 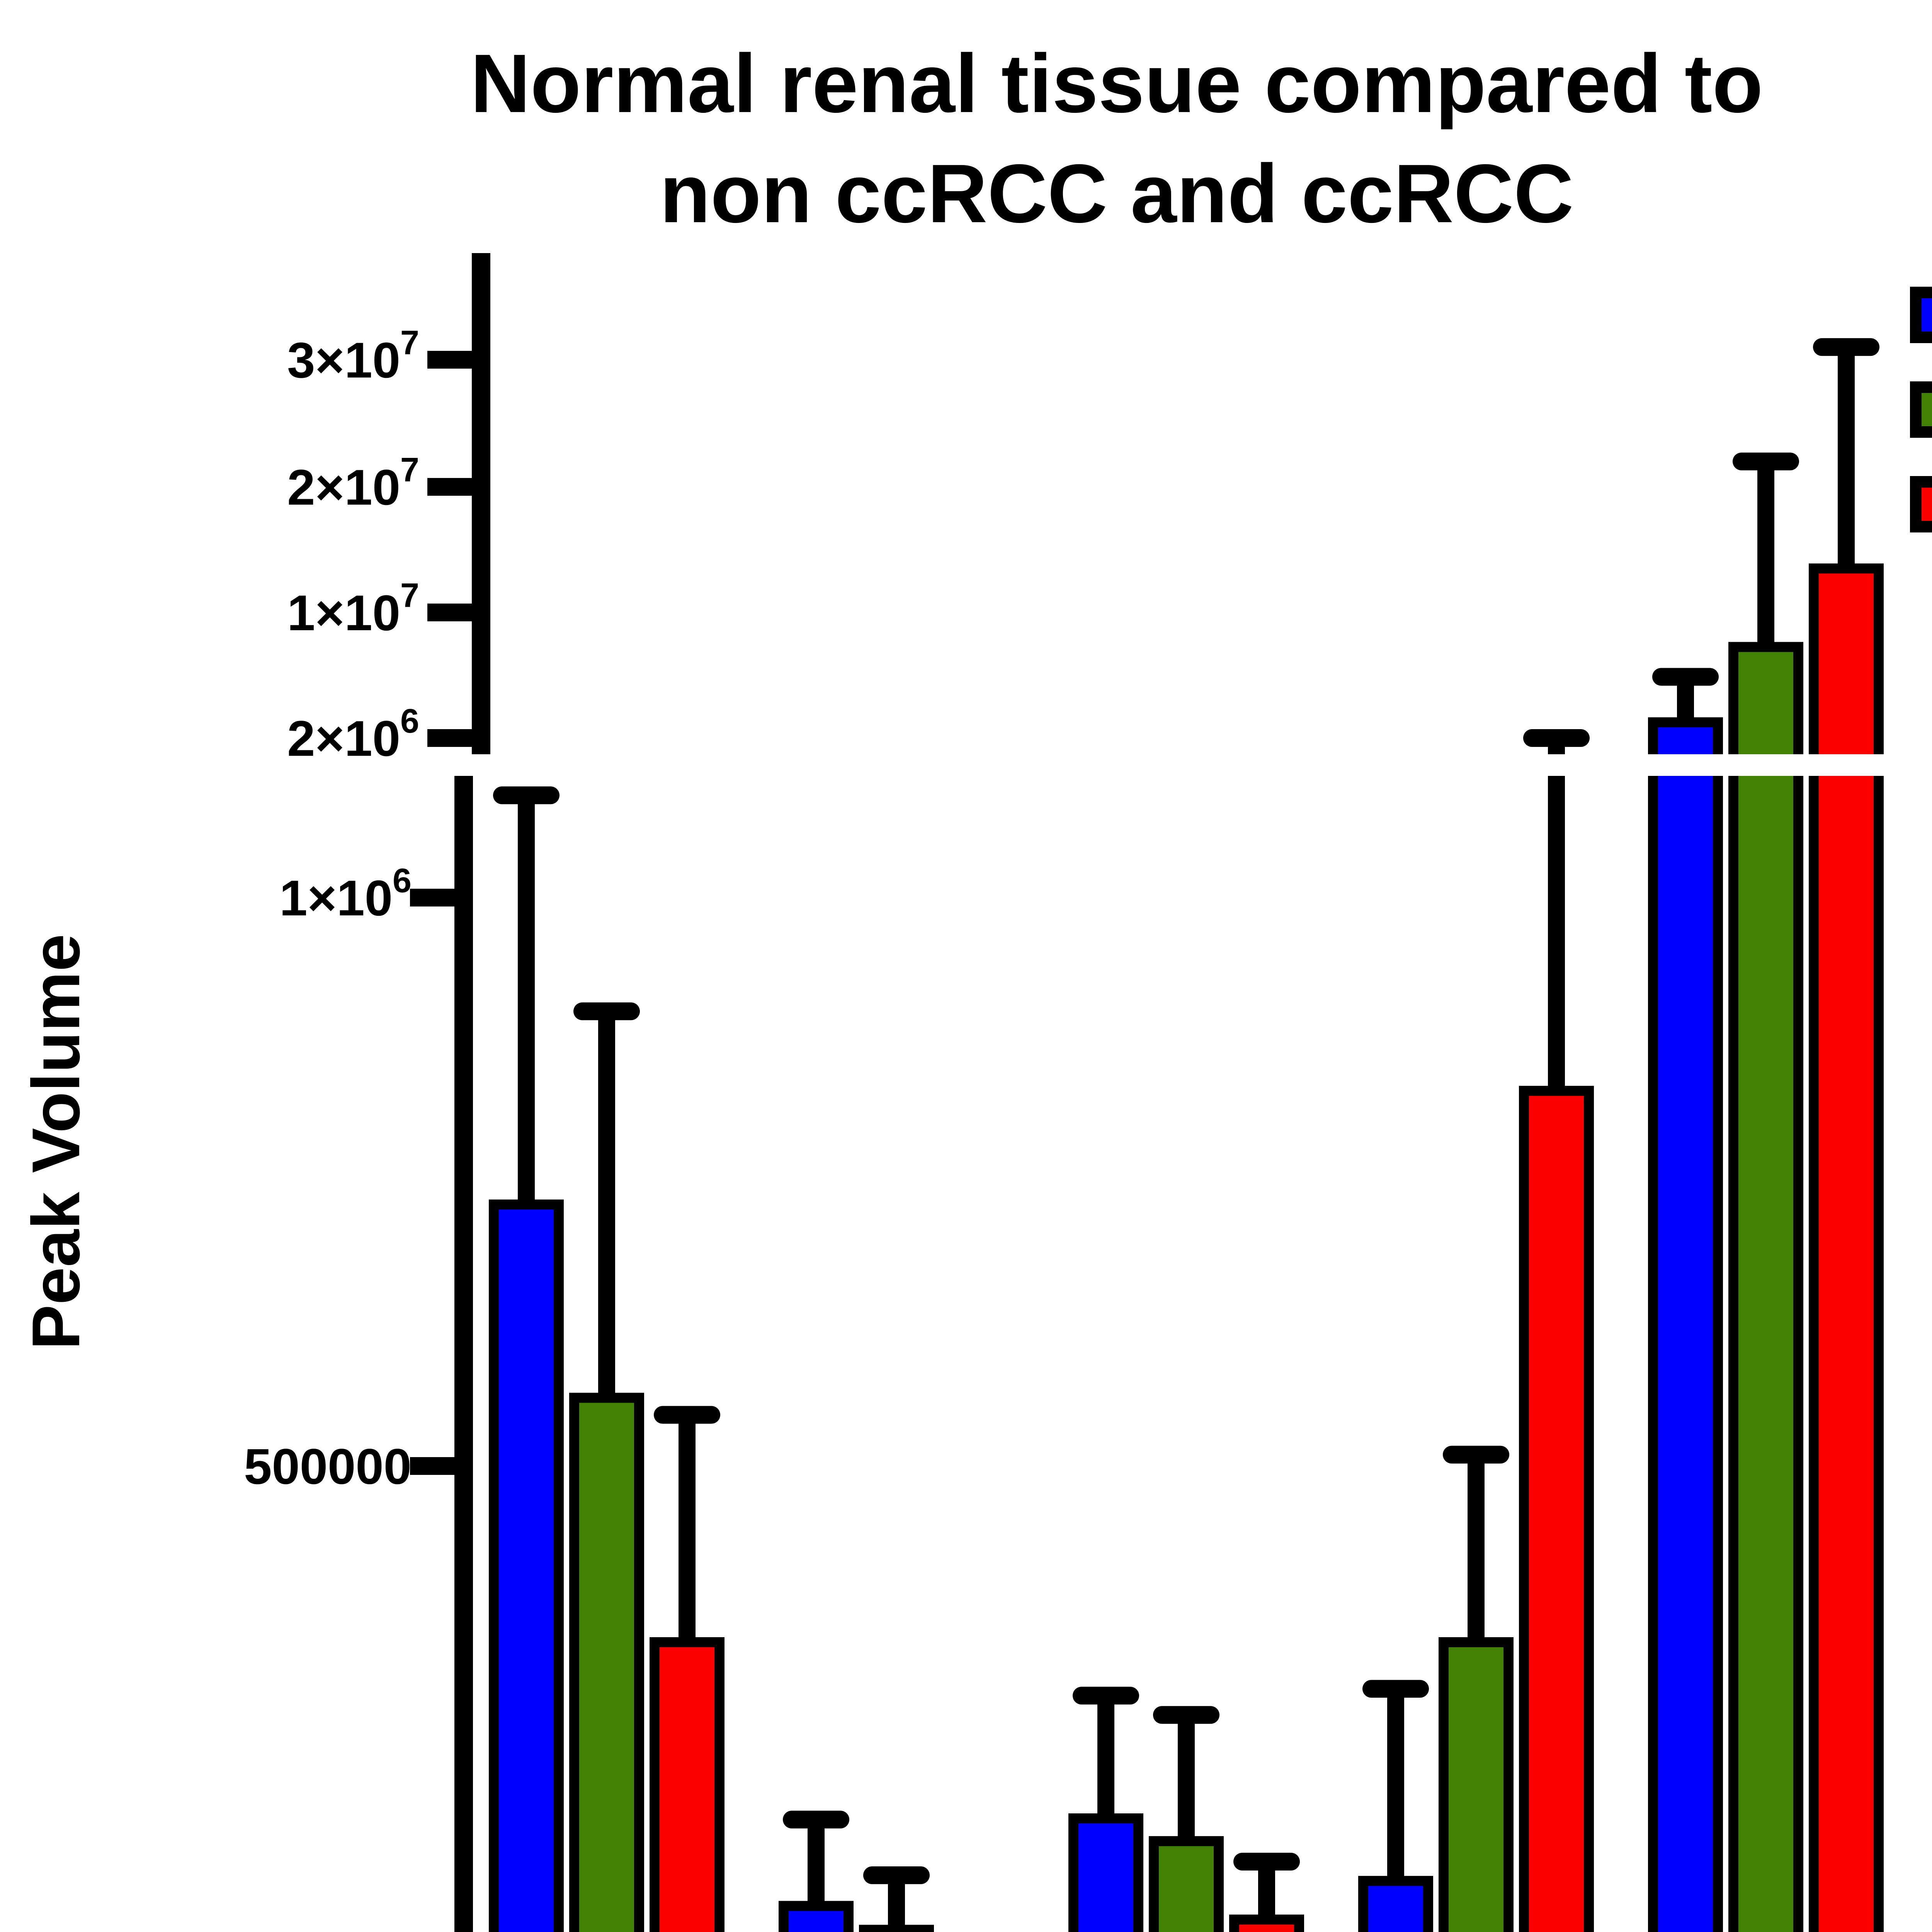 What do you see at coordinates (1685, 1325) in the screenshot?
I see `bar-normal-Lipid methyl` at bounding box center [1685, 1325].